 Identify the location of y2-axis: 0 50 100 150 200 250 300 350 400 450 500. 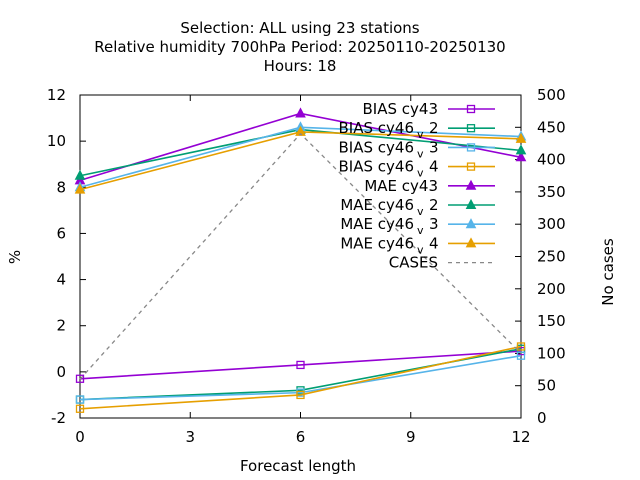
(540, 256).